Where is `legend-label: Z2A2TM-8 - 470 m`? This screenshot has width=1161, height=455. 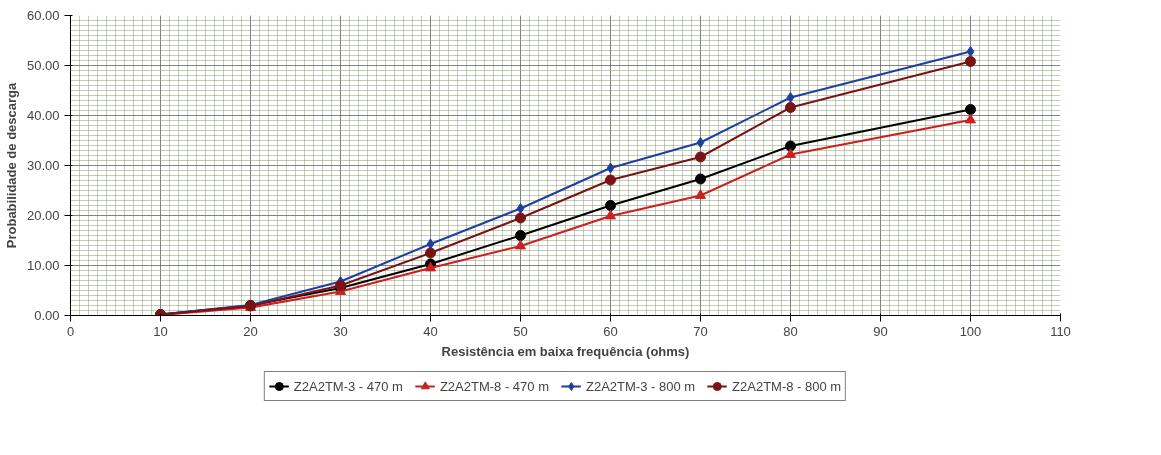
legend-label: Z2A2TM-8 - 470 m is located at coordinates (494, 386).